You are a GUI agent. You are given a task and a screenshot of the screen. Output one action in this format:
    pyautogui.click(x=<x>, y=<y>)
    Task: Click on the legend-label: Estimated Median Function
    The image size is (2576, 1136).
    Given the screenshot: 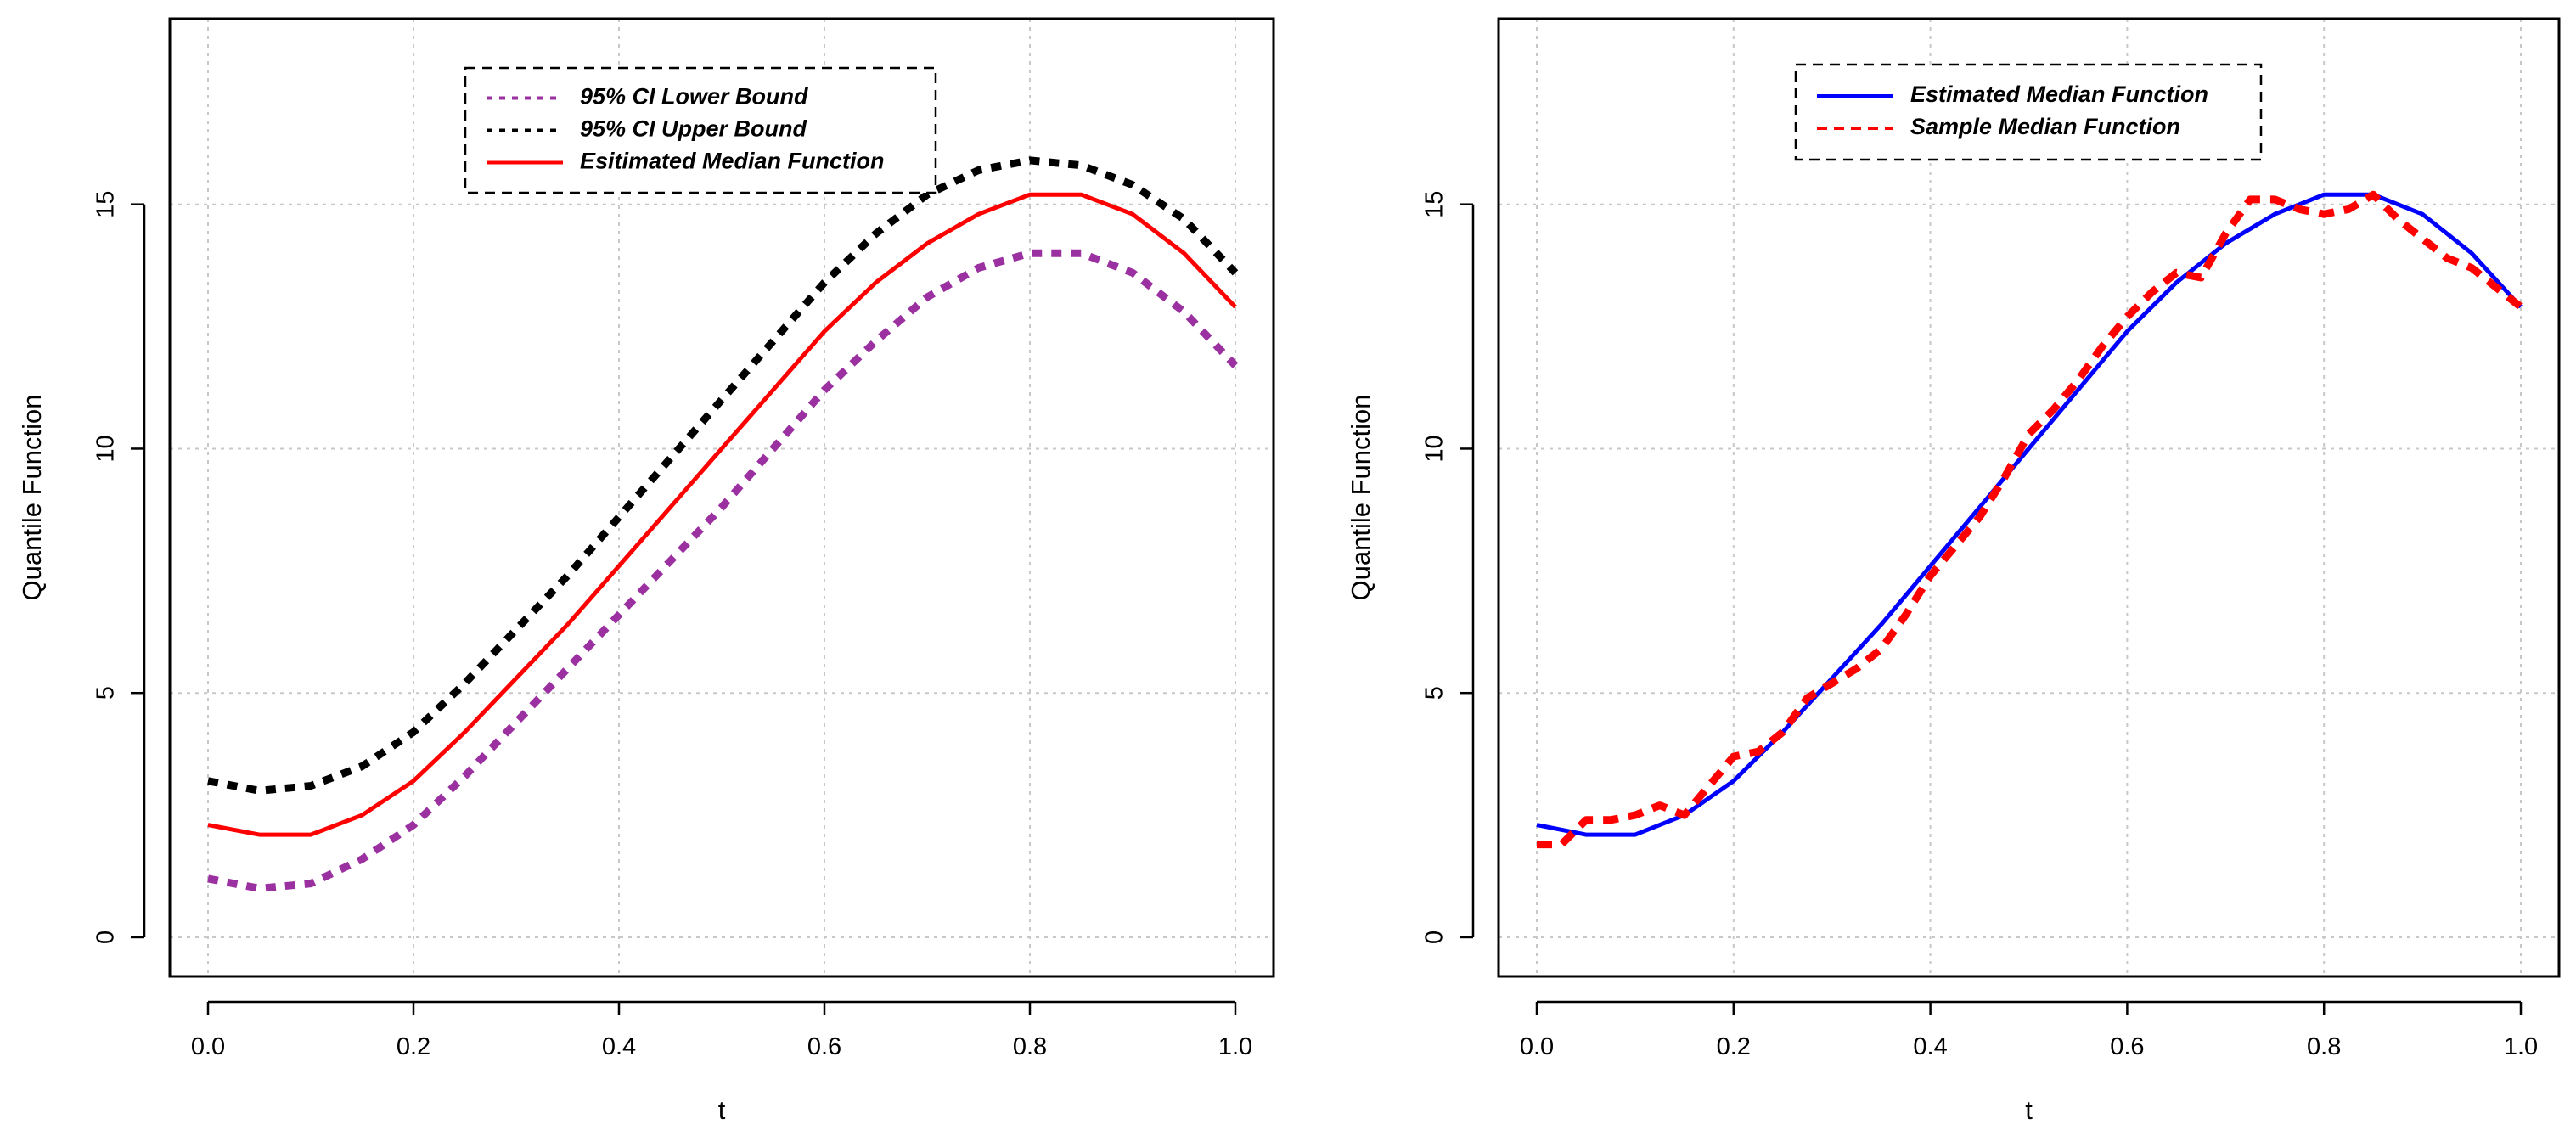 What is the action you would take?
    pyautogui.click(x=2059, y=94)
    